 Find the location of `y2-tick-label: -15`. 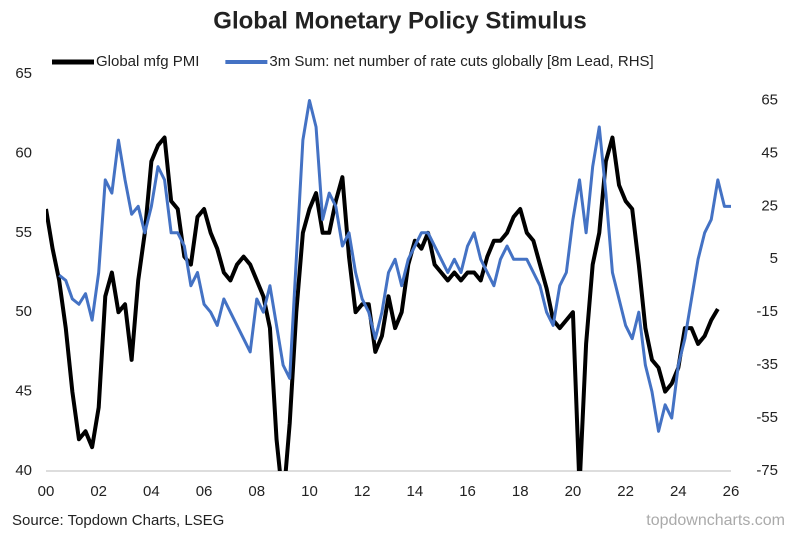

y2-tick-label: -15 is located at coordinates (767, 311).